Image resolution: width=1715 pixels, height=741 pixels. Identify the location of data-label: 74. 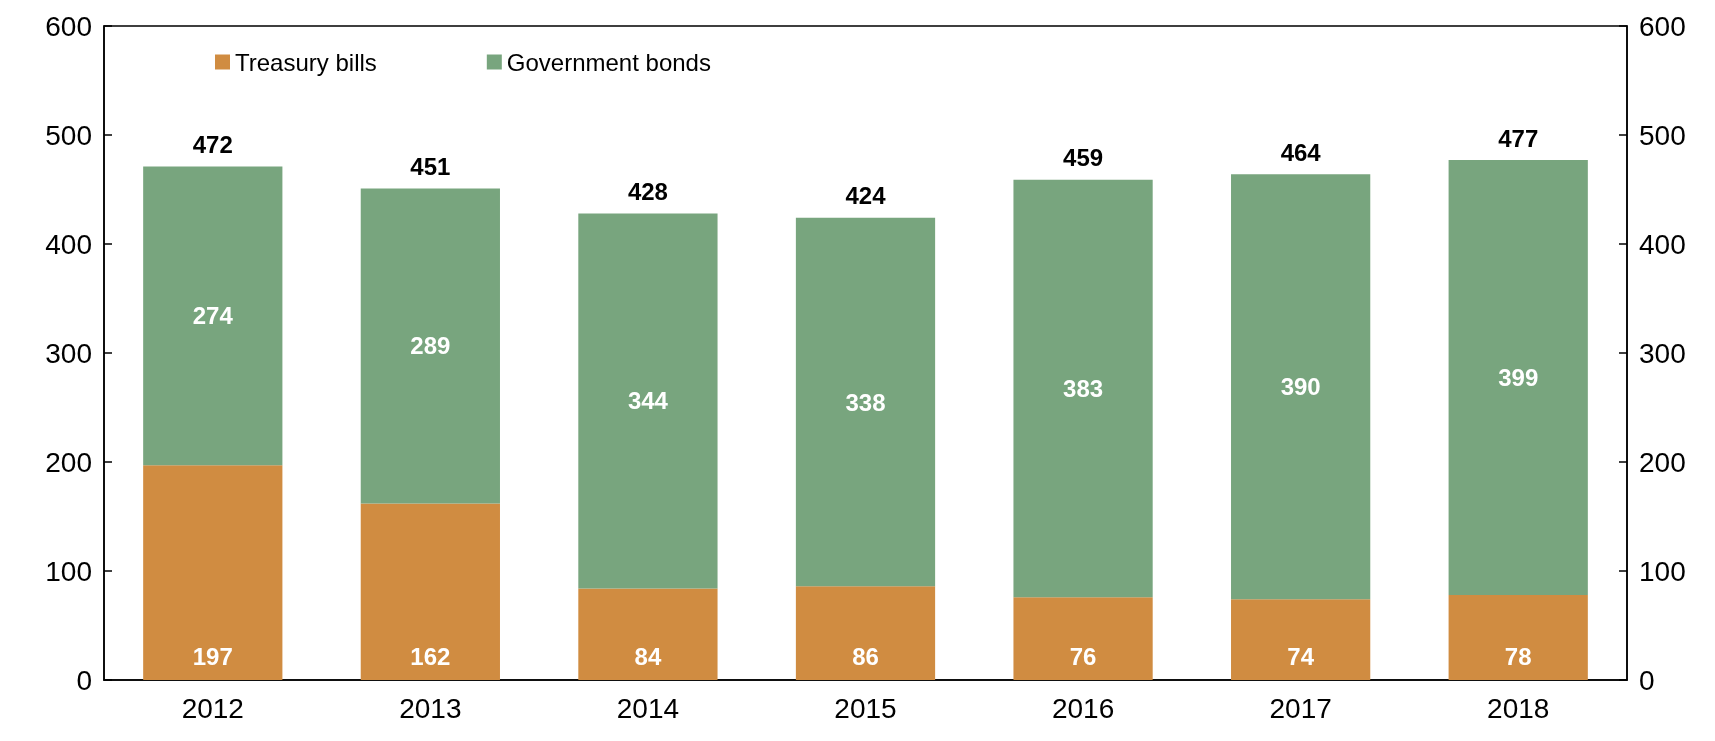
(1301, 656).